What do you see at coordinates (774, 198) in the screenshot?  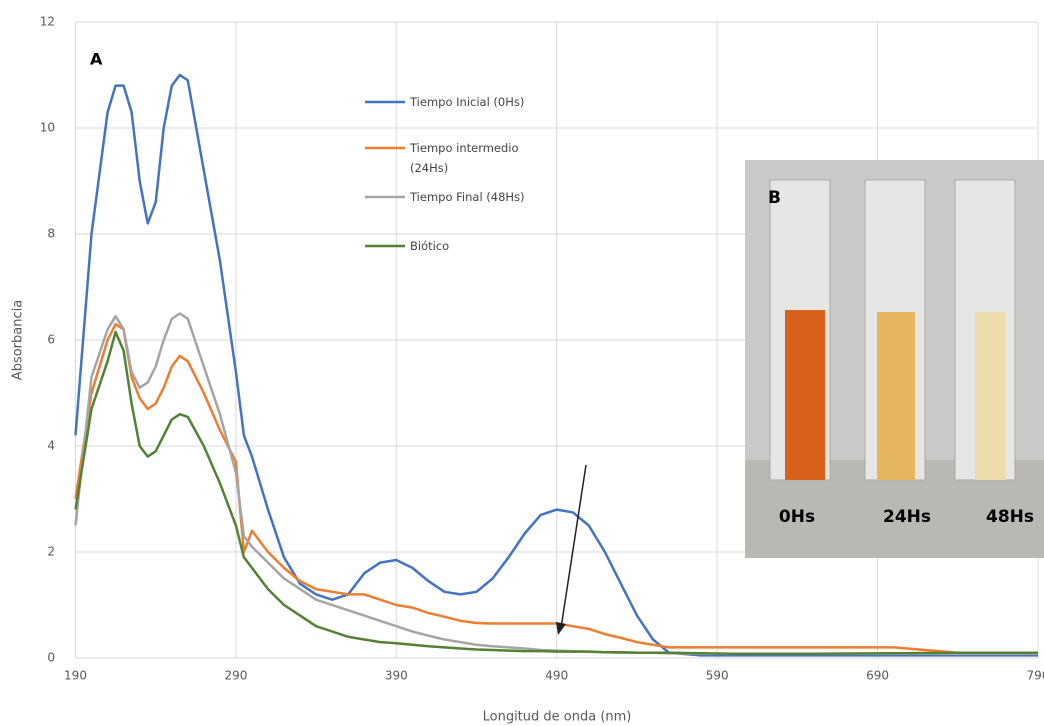 I see `inset-label: B` at bounding box center [774, 198].